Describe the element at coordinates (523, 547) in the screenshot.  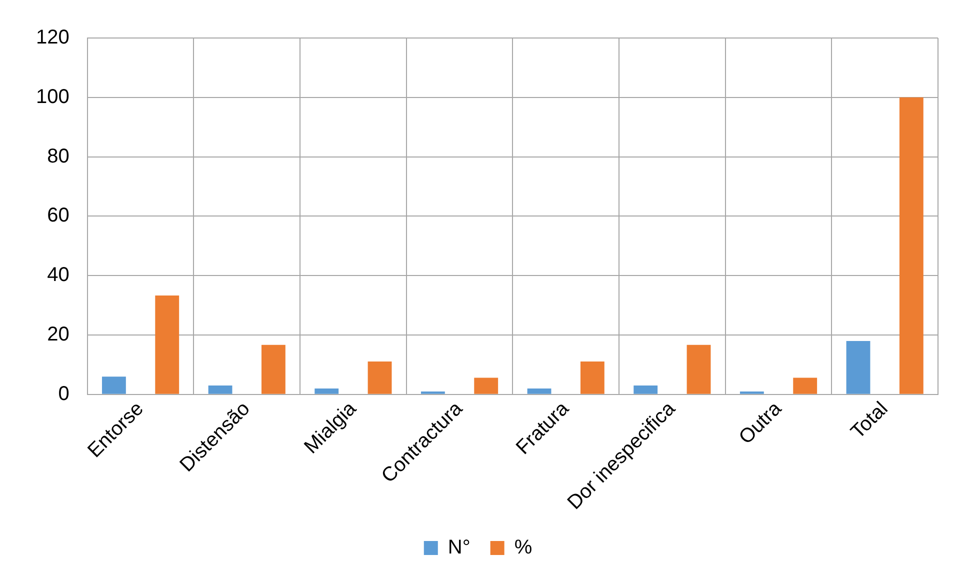
I see `legend-label: %` at that location.